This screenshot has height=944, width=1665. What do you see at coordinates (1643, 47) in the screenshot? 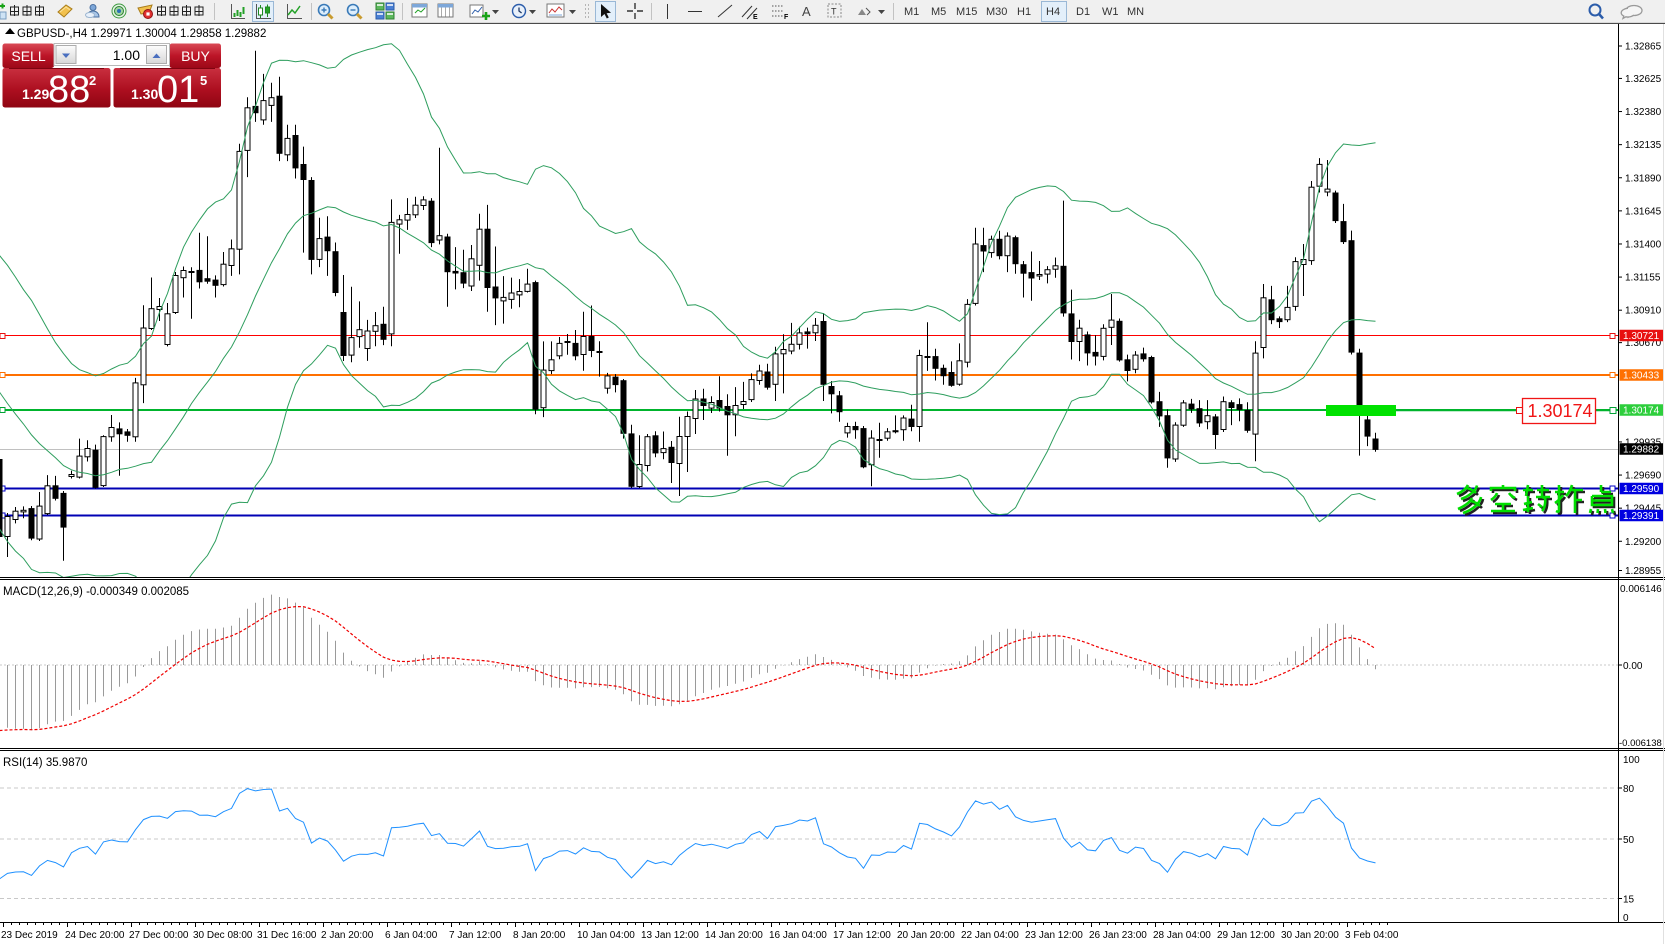
I see `svg-text: 1.32865` at bounding box center [1643, 47].